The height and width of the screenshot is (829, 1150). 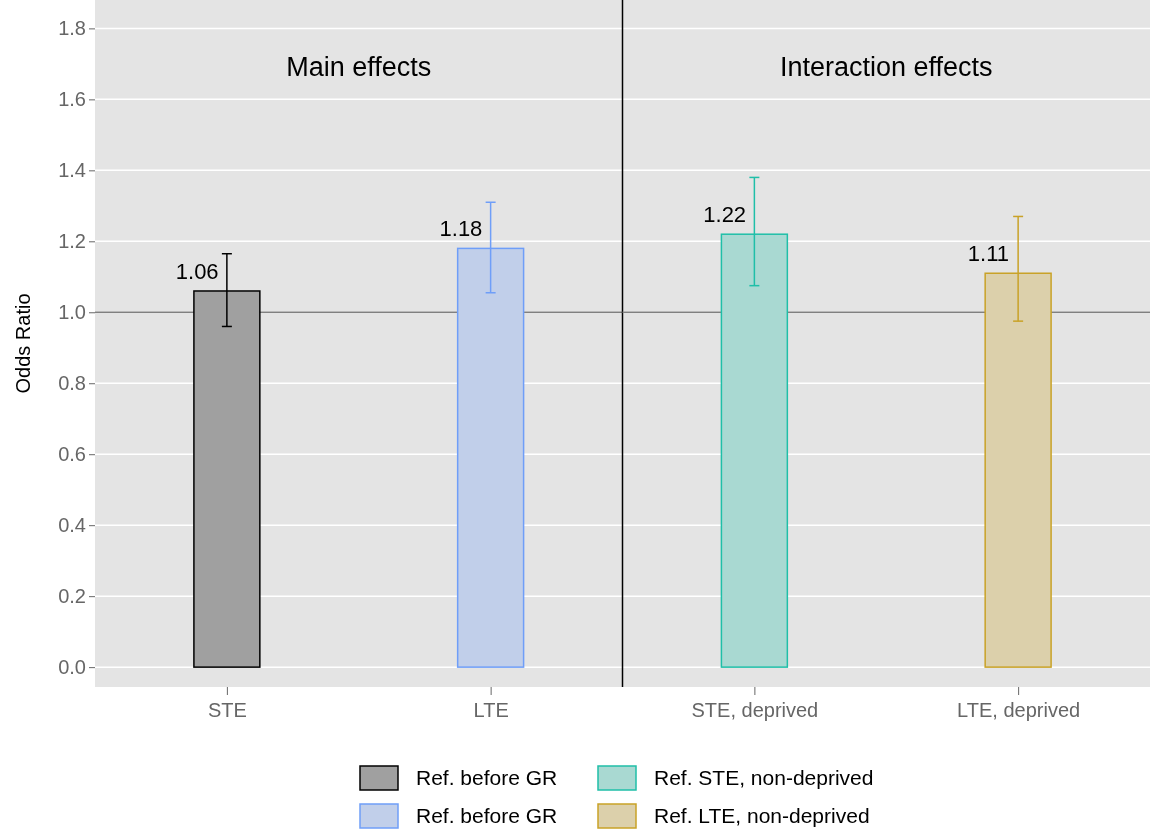 I want to click on text: Interaction effects, so click(x=886, y=67).